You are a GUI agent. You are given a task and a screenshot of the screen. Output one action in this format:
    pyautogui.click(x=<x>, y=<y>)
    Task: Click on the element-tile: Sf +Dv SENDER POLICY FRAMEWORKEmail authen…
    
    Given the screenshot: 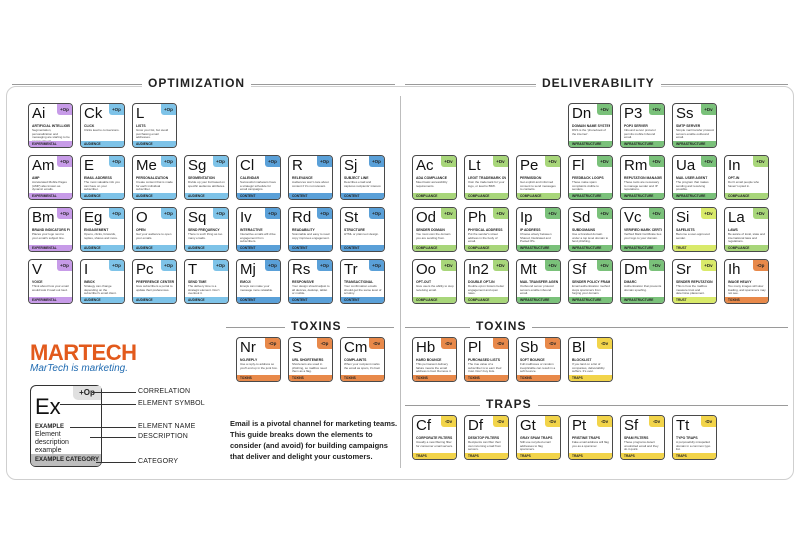 What is the action you would take?
    pyautogui.click(x=590, y=281)
    